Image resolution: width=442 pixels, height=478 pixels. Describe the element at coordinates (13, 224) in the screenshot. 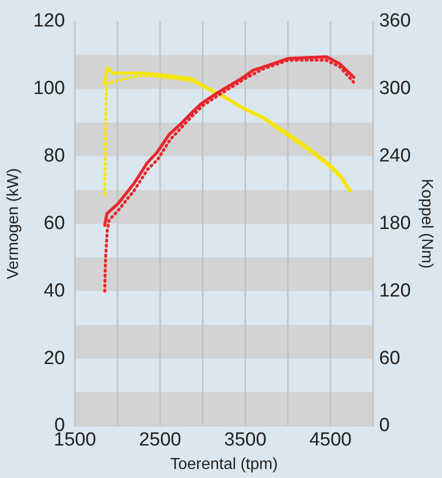

I see `y-axis-title: Vermogen (kW)` at that location.